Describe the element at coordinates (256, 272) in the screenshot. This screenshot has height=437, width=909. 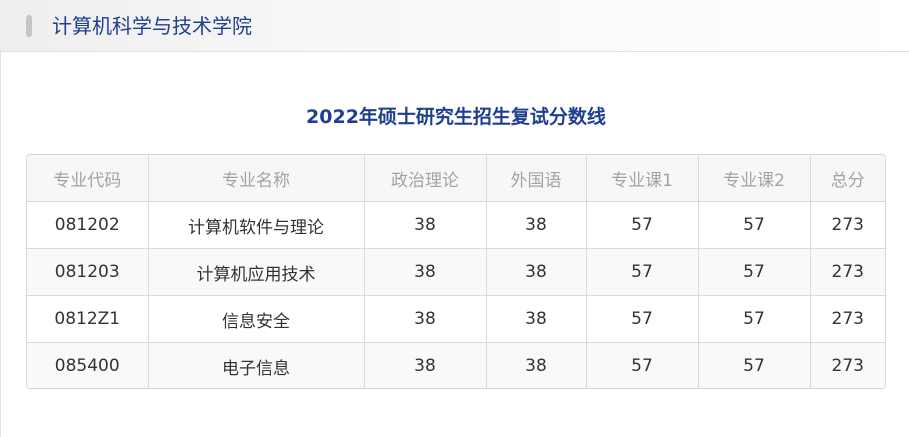
I see `cell-major-name: 计算机应用技术` at that location.